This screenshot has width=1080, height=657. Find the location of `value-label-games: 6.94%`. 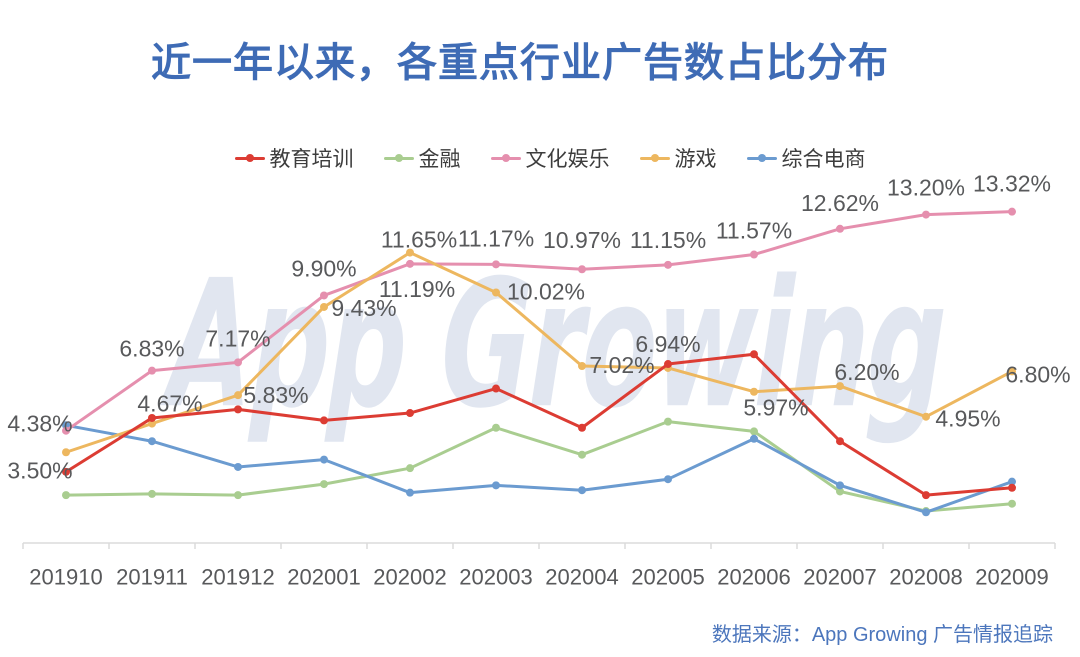

value-label-games: 6.94% is located at coordinates (667, 344).